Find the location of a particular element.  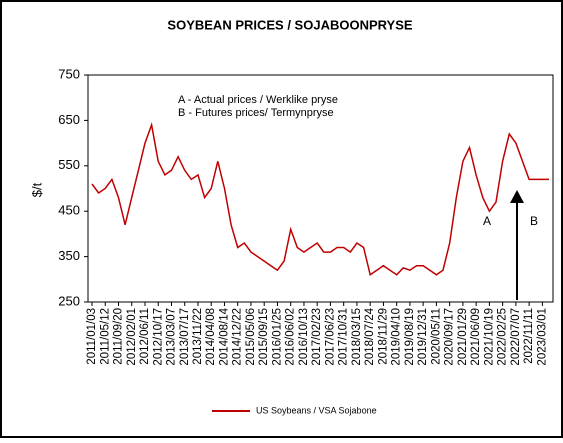

y-tick-label: 550 is located at coordinates (69, 164).